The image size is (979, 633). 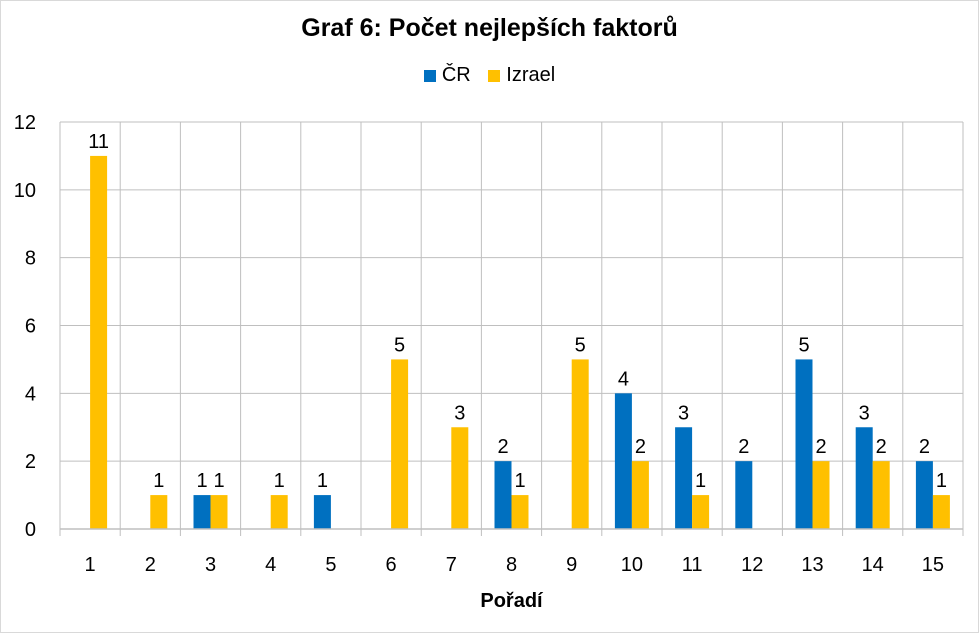 What do you see at coordinates (623, 379) in the screenshot?
I see `data-label-cr: 4` at bounding box center [623, 379].